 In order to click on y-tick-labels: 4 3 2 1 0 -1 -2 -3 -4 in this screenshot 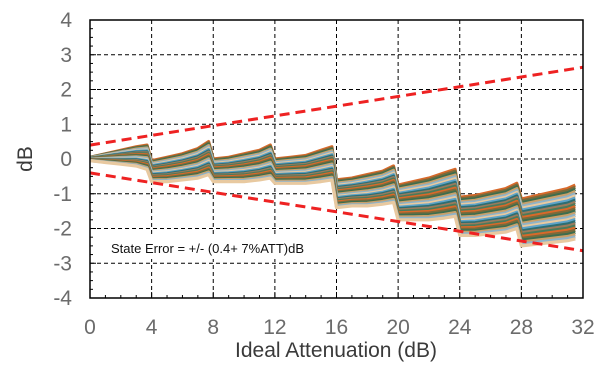, I will do `click(62, 159)`.